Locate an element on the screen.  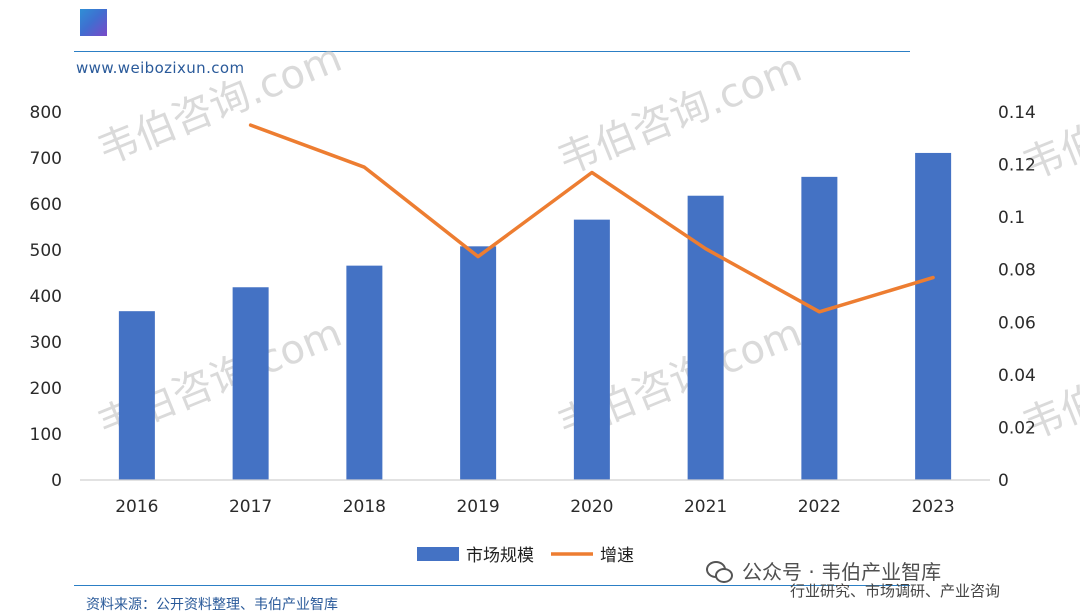
left-tick-label: 200 is located at coordinates (46, 389).